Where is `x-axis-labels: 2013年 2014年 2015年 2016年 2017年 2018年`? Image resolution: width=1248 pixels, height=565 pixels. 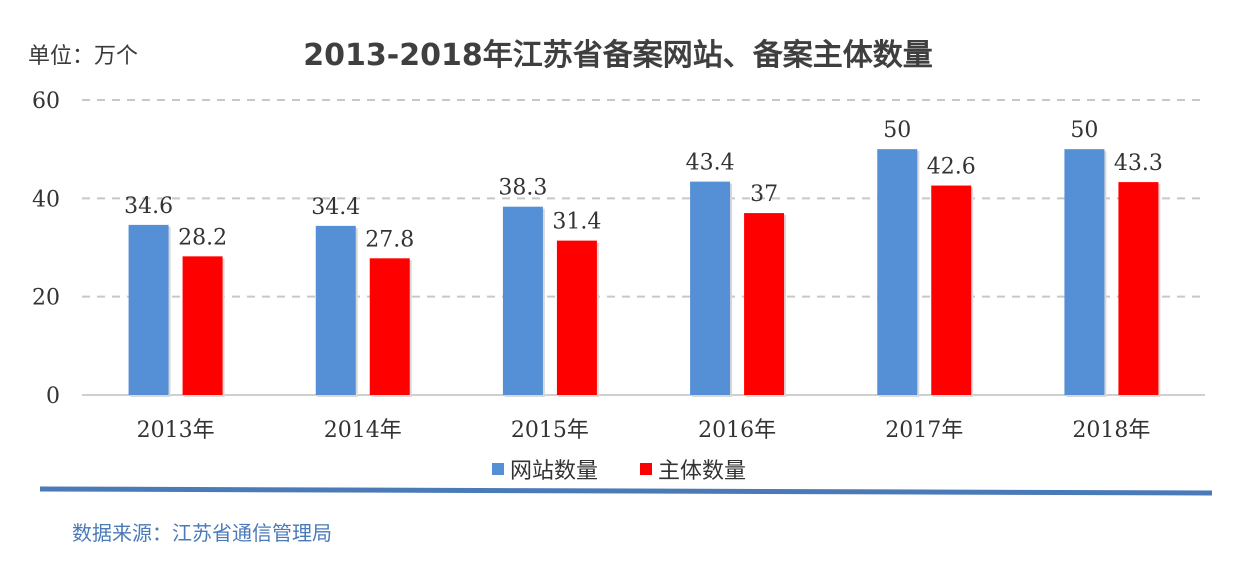
x-axis-labels: 2013年 2014年 2015年 2016年 2017年 2018年 is located at coordinates (644, 430).